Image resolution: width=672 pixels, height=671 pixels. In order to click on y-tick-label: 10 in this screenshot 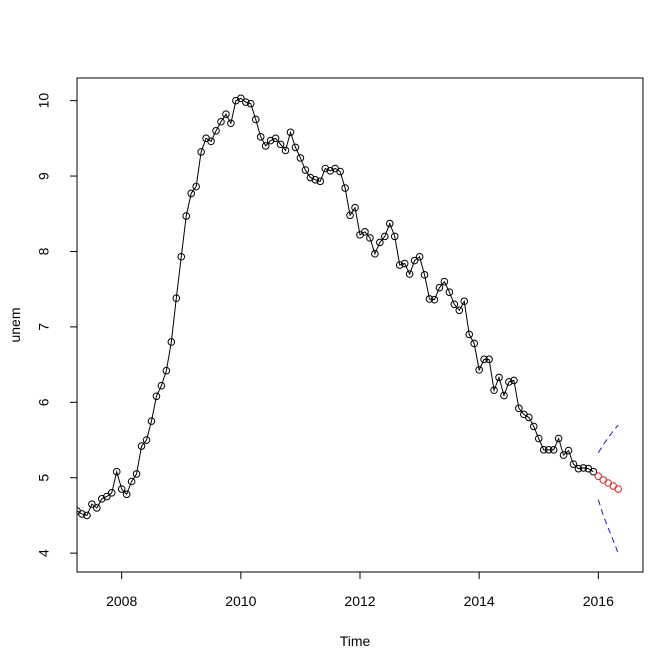, I will do `click(44, 101)`.